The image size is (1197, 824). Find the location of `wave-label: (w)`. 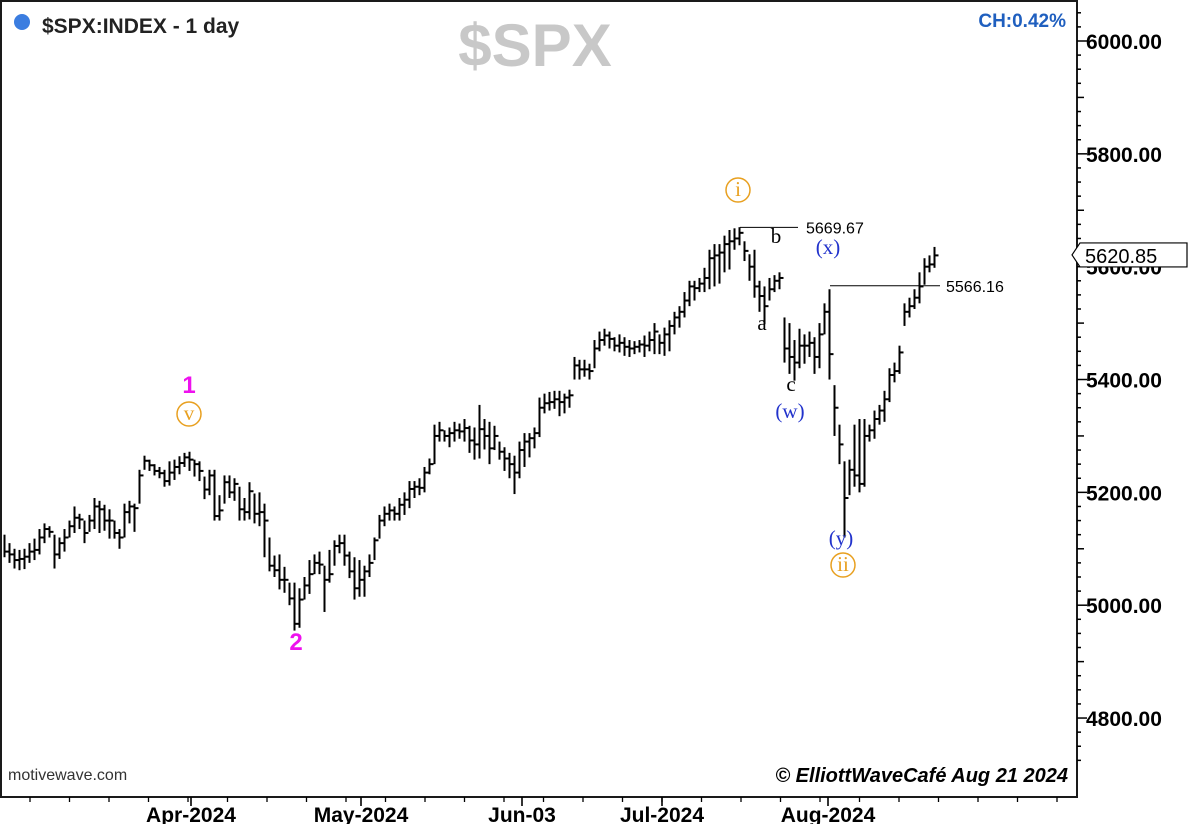

wave-label: (w) is located at coordinates (789, 411).